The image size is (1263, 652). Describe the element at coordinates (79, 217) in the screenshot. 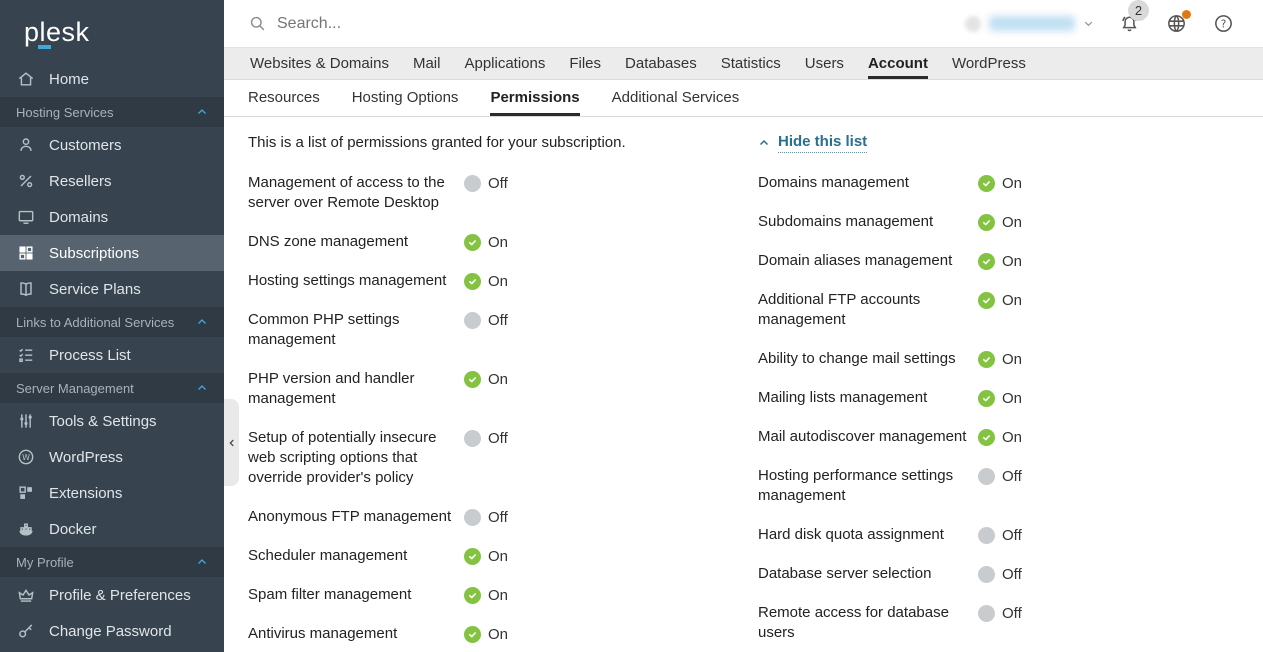

I see `sidebar-item-label: Domains` at that location.